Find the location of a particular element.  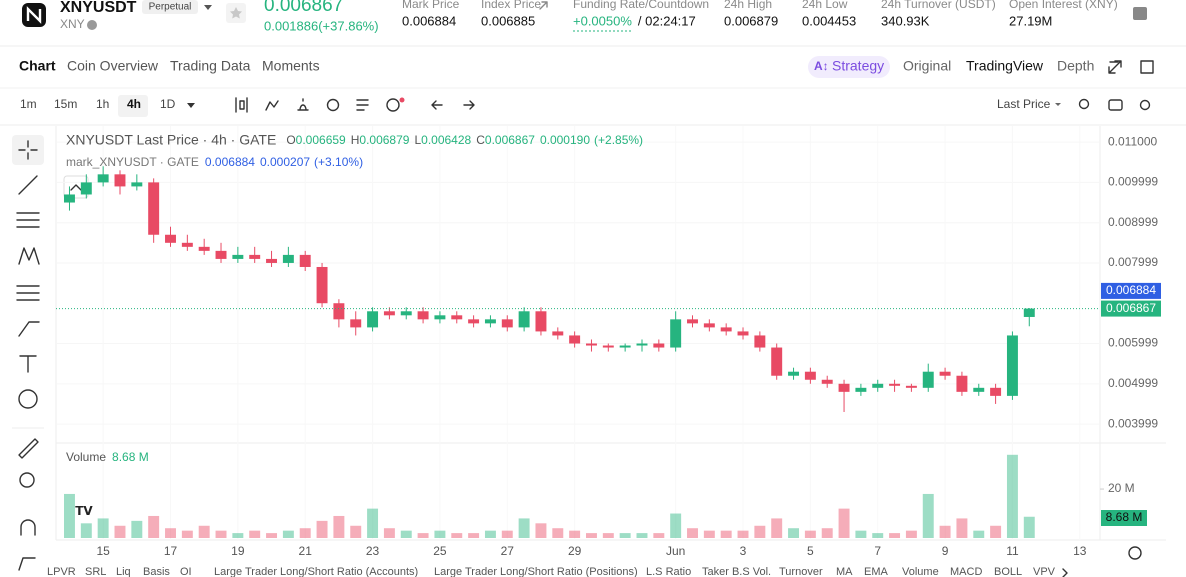

indicator-tab: Turnover is located at coordinates (801, 571).